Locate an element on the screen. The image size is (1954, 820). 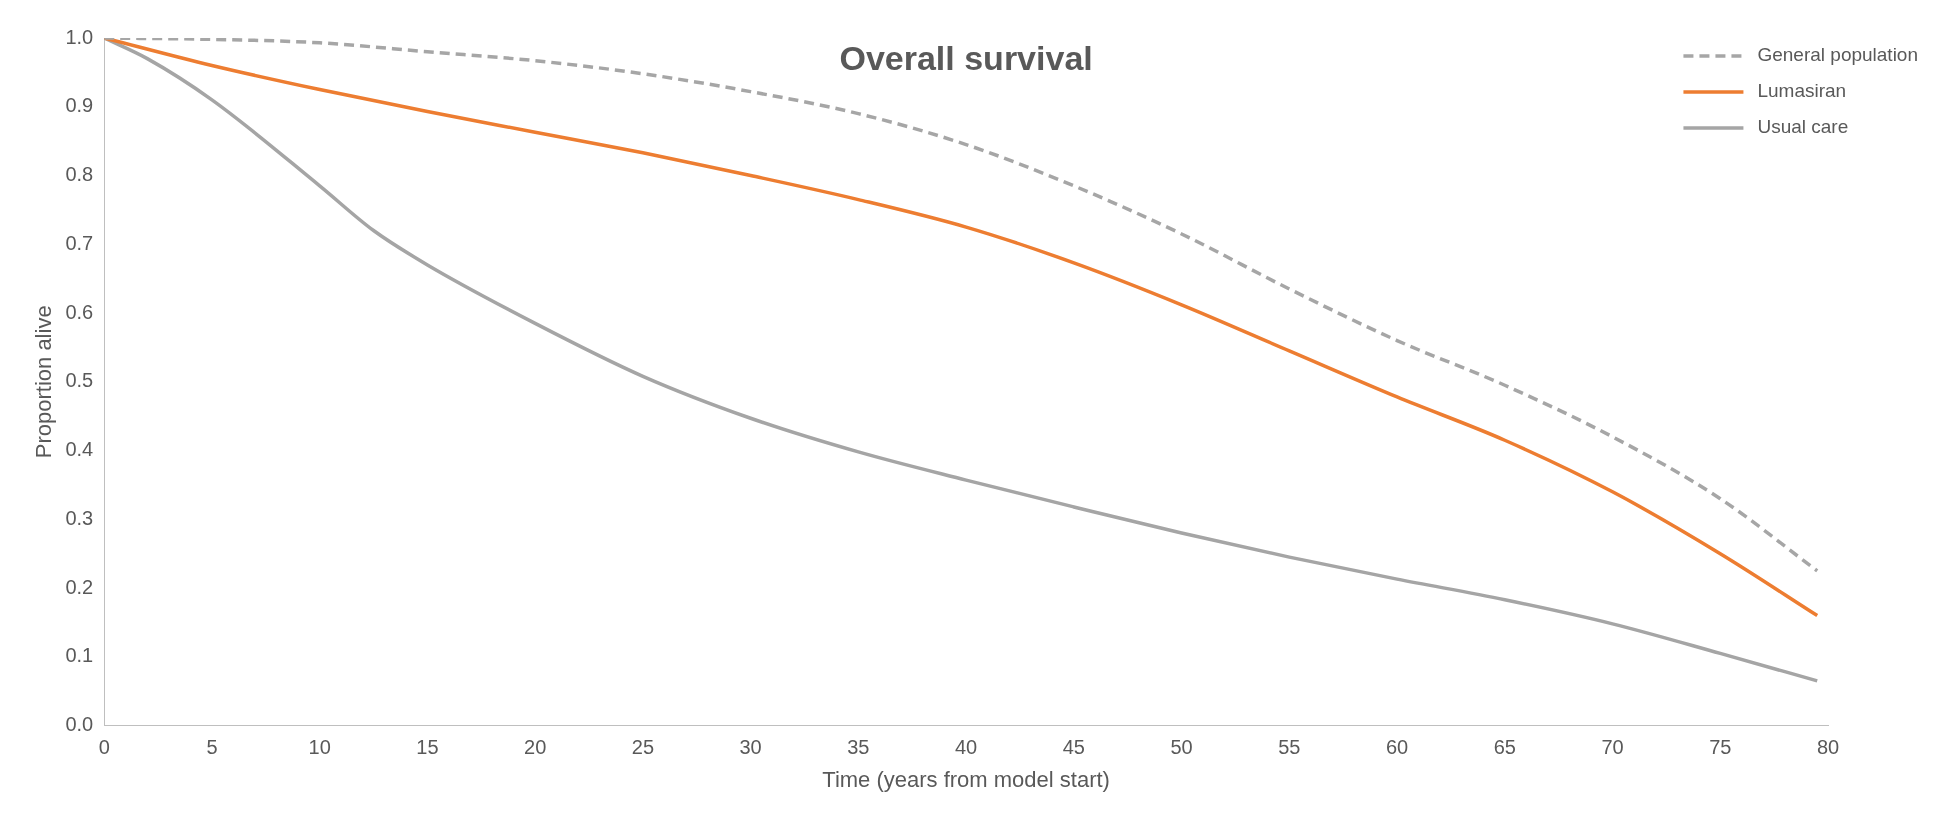
y-tick-label: 0.2 is located at coordinates (79, 586).